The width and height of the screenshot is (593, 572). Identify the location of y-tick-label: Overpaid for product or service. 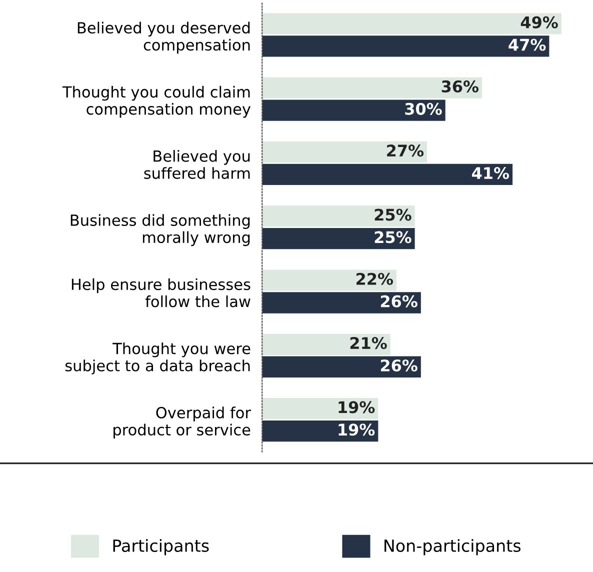
(182, 422).